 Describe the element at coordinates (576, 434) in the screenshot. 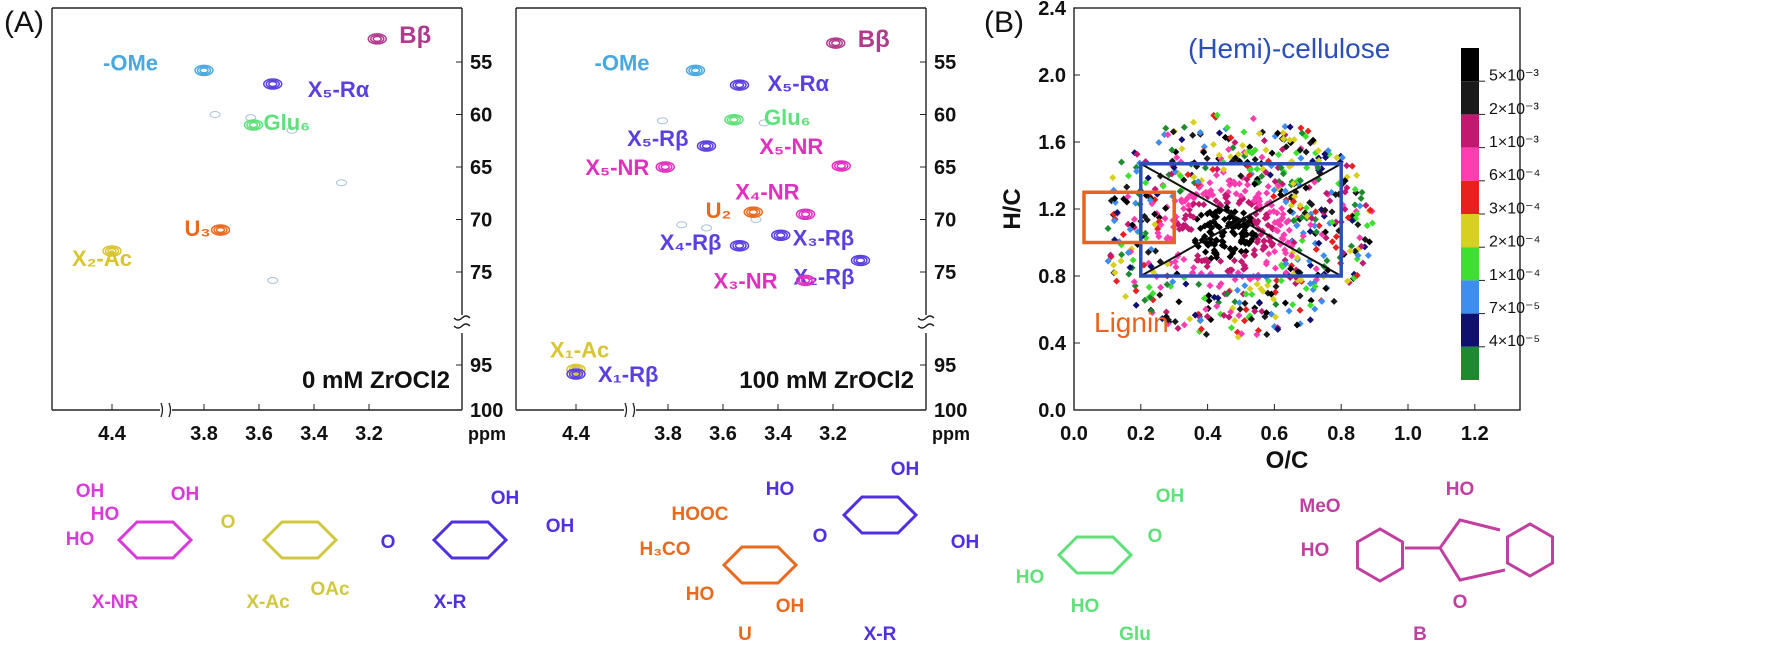

I see `x-tick-label: 4.4` at that location.